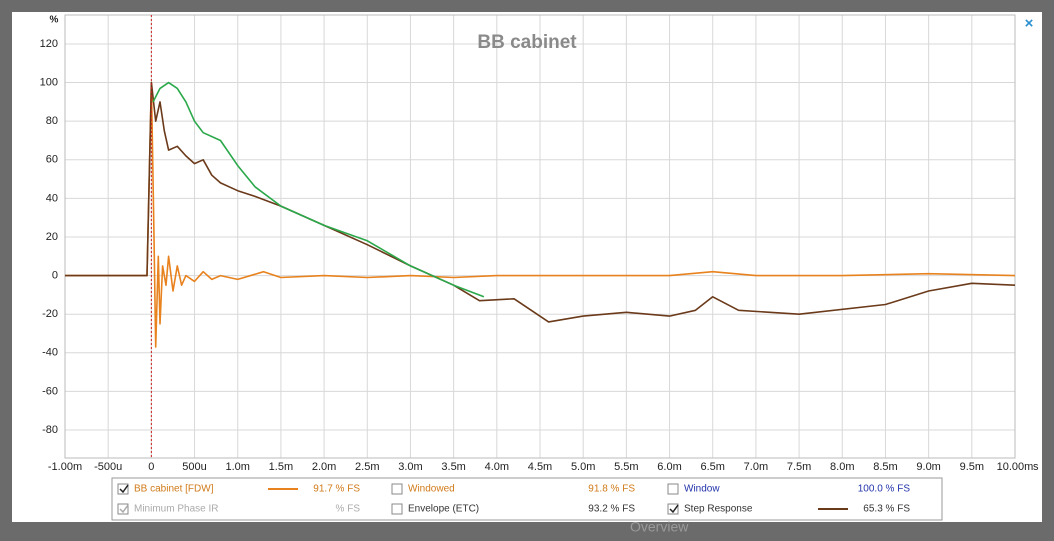 This screenshot has width=1054, height=541. What do you see at coordinates (884, 489) in the screenshot?
I see `legend-value: 100.0 % FS` at bounding box center [884, 489].